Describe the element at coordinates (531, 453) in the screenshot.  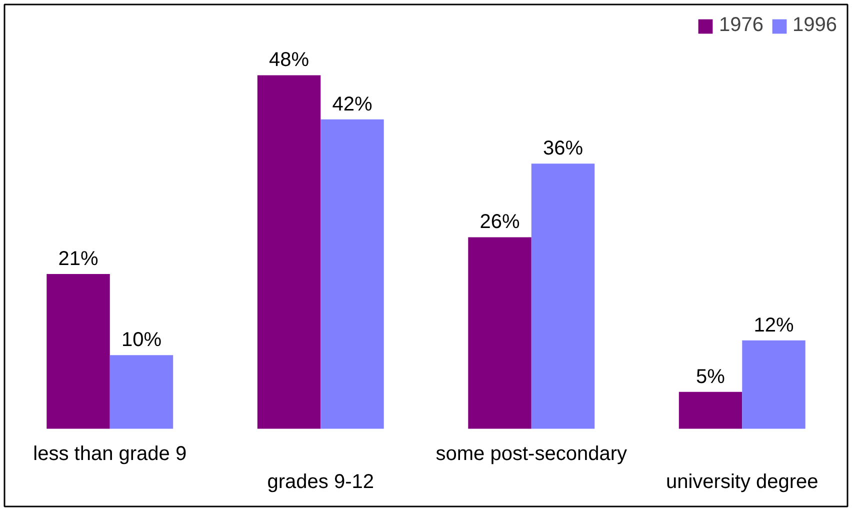
I see `x-tick-label: some post-secondary` at that location.